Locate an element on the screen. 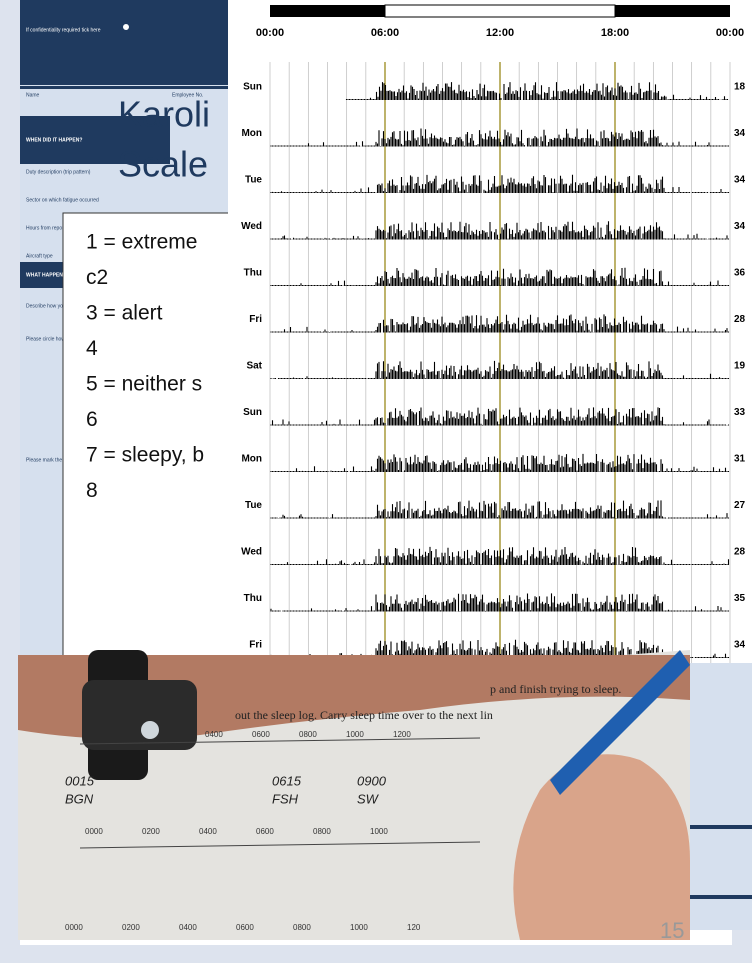 This screenshot has height=968, width=752. form-label: Please mark the li is located at coordinates (46, 460).